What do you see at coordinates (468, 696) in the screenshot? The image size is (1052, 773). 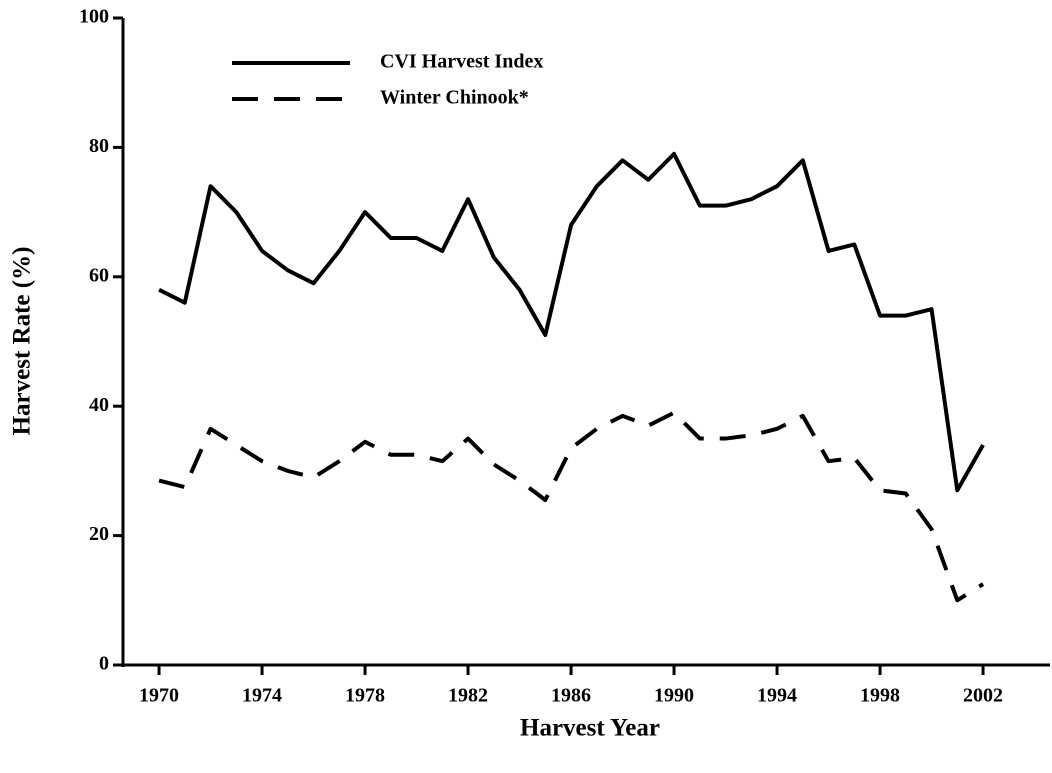 I see `x-tick-label: 1982` at bounding box center [468, 696].